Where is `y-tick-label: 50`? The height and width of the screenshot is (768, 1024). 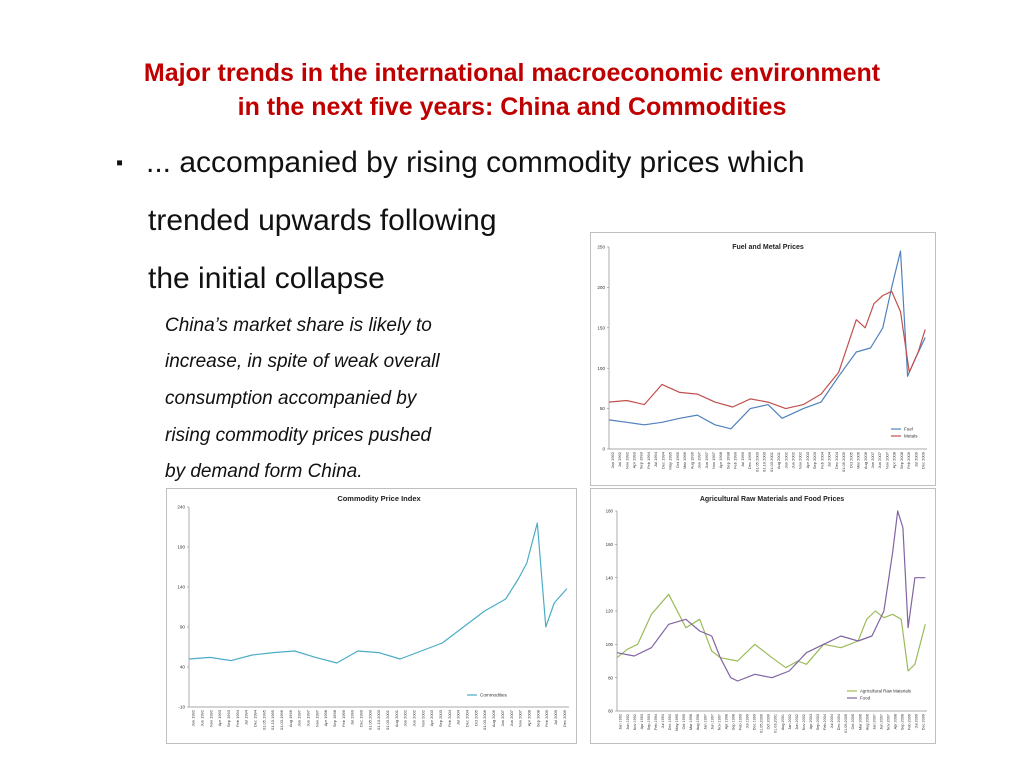 y-tick-label: 50 is located at coordinates (603, 408).